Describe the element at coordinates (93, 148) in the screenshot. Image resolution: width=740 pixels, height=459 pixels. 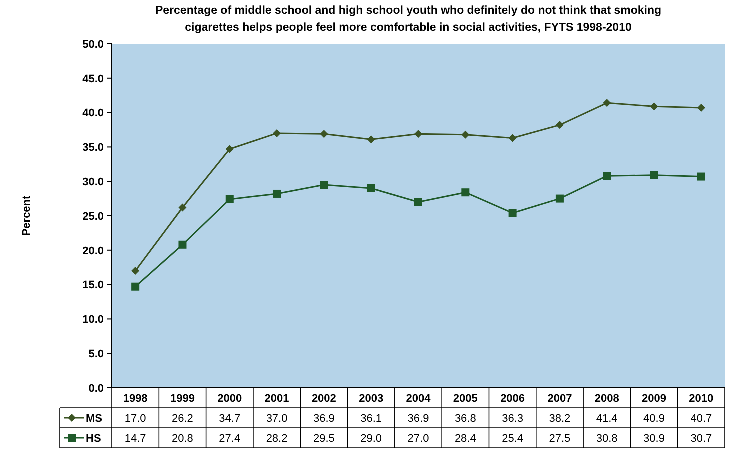
I see `y-tick-label: 35.0` at that location.